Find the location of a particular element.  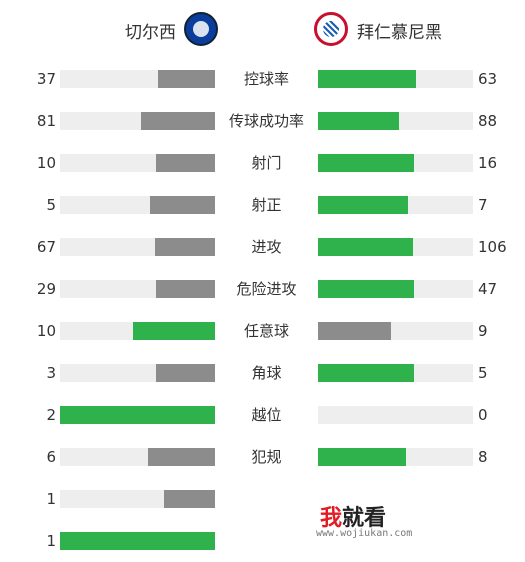

match-header: 切尔西 拜仁慕尼黑 is located at coordinates (262, 29).